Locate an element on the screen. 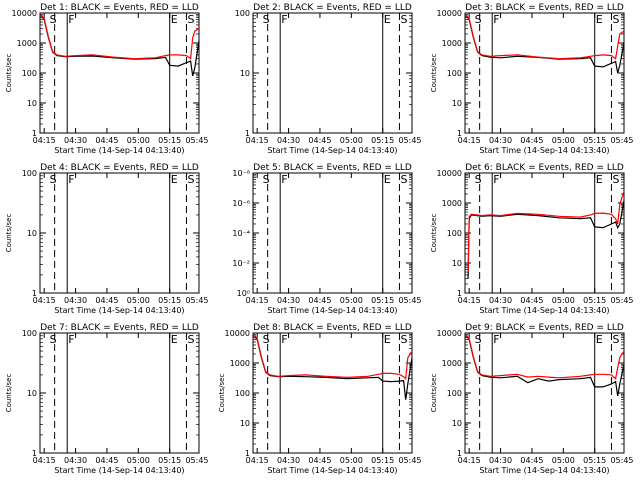  det-6-xtick-label: 04:30 is located at coordinates (500, 300).